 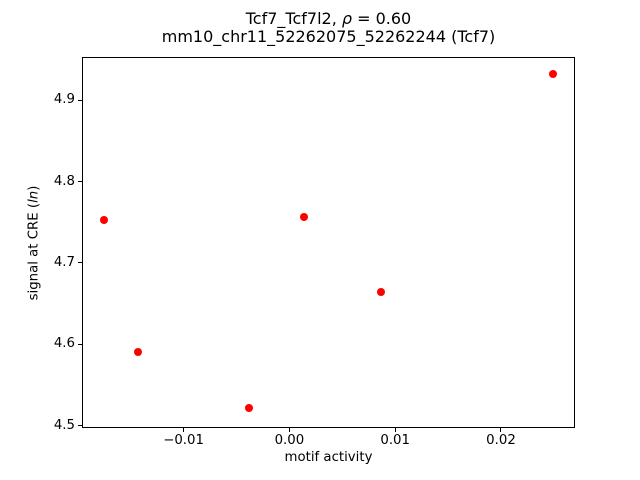 I want to click on y-axis-label: signal at CRE (ln), so click(x=34, y=243).